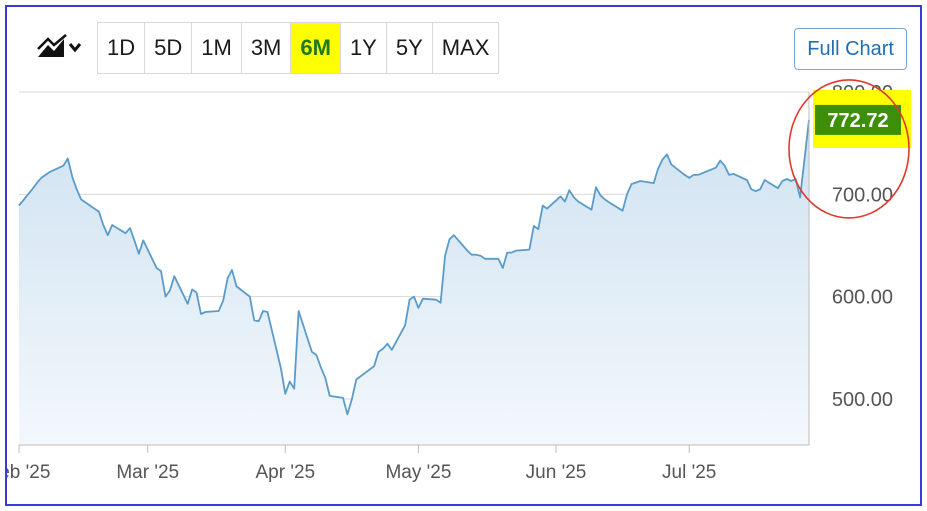 This screenshot has width=927, height=511. I want to click on range-button-max: MAX, so click(465, 48).